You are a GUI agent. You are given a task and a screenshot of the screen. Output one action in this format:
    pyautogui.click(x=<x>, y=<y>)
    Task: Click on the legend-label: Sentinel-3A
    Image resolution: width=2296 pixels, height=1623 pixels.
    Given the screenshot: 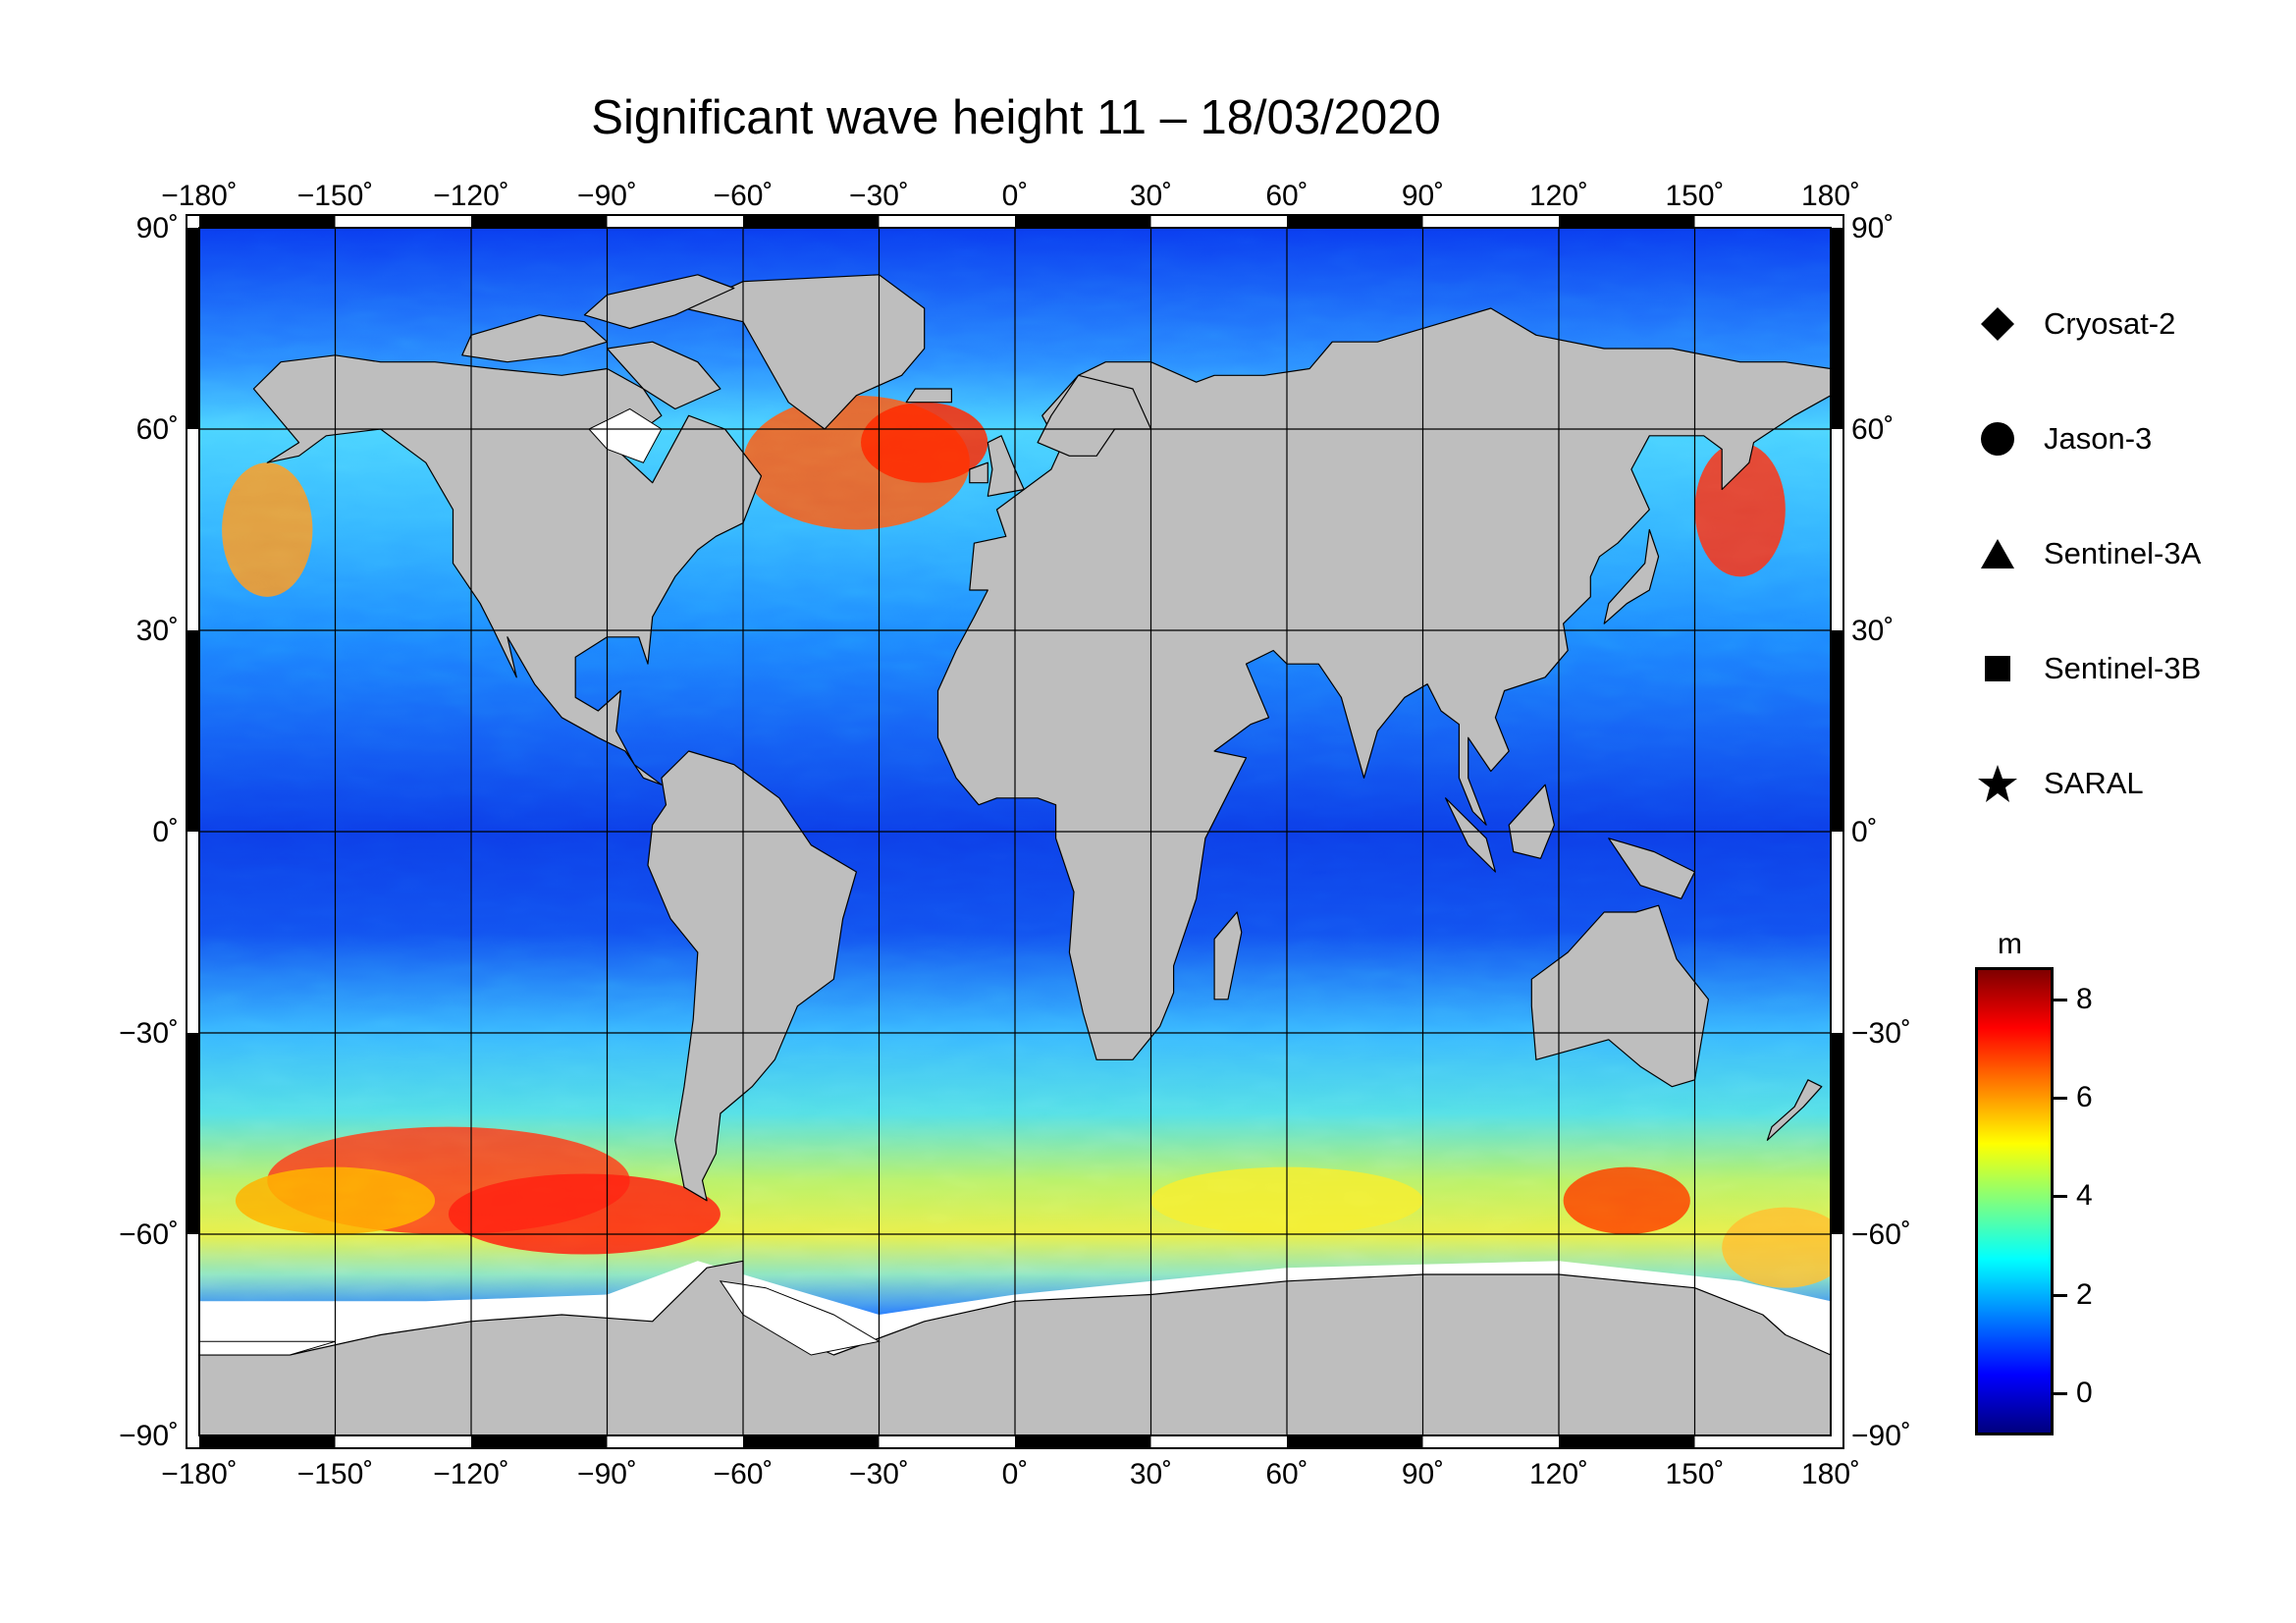 What is the action you would take?
    pyautogui.click(x=2123, y=553)
    